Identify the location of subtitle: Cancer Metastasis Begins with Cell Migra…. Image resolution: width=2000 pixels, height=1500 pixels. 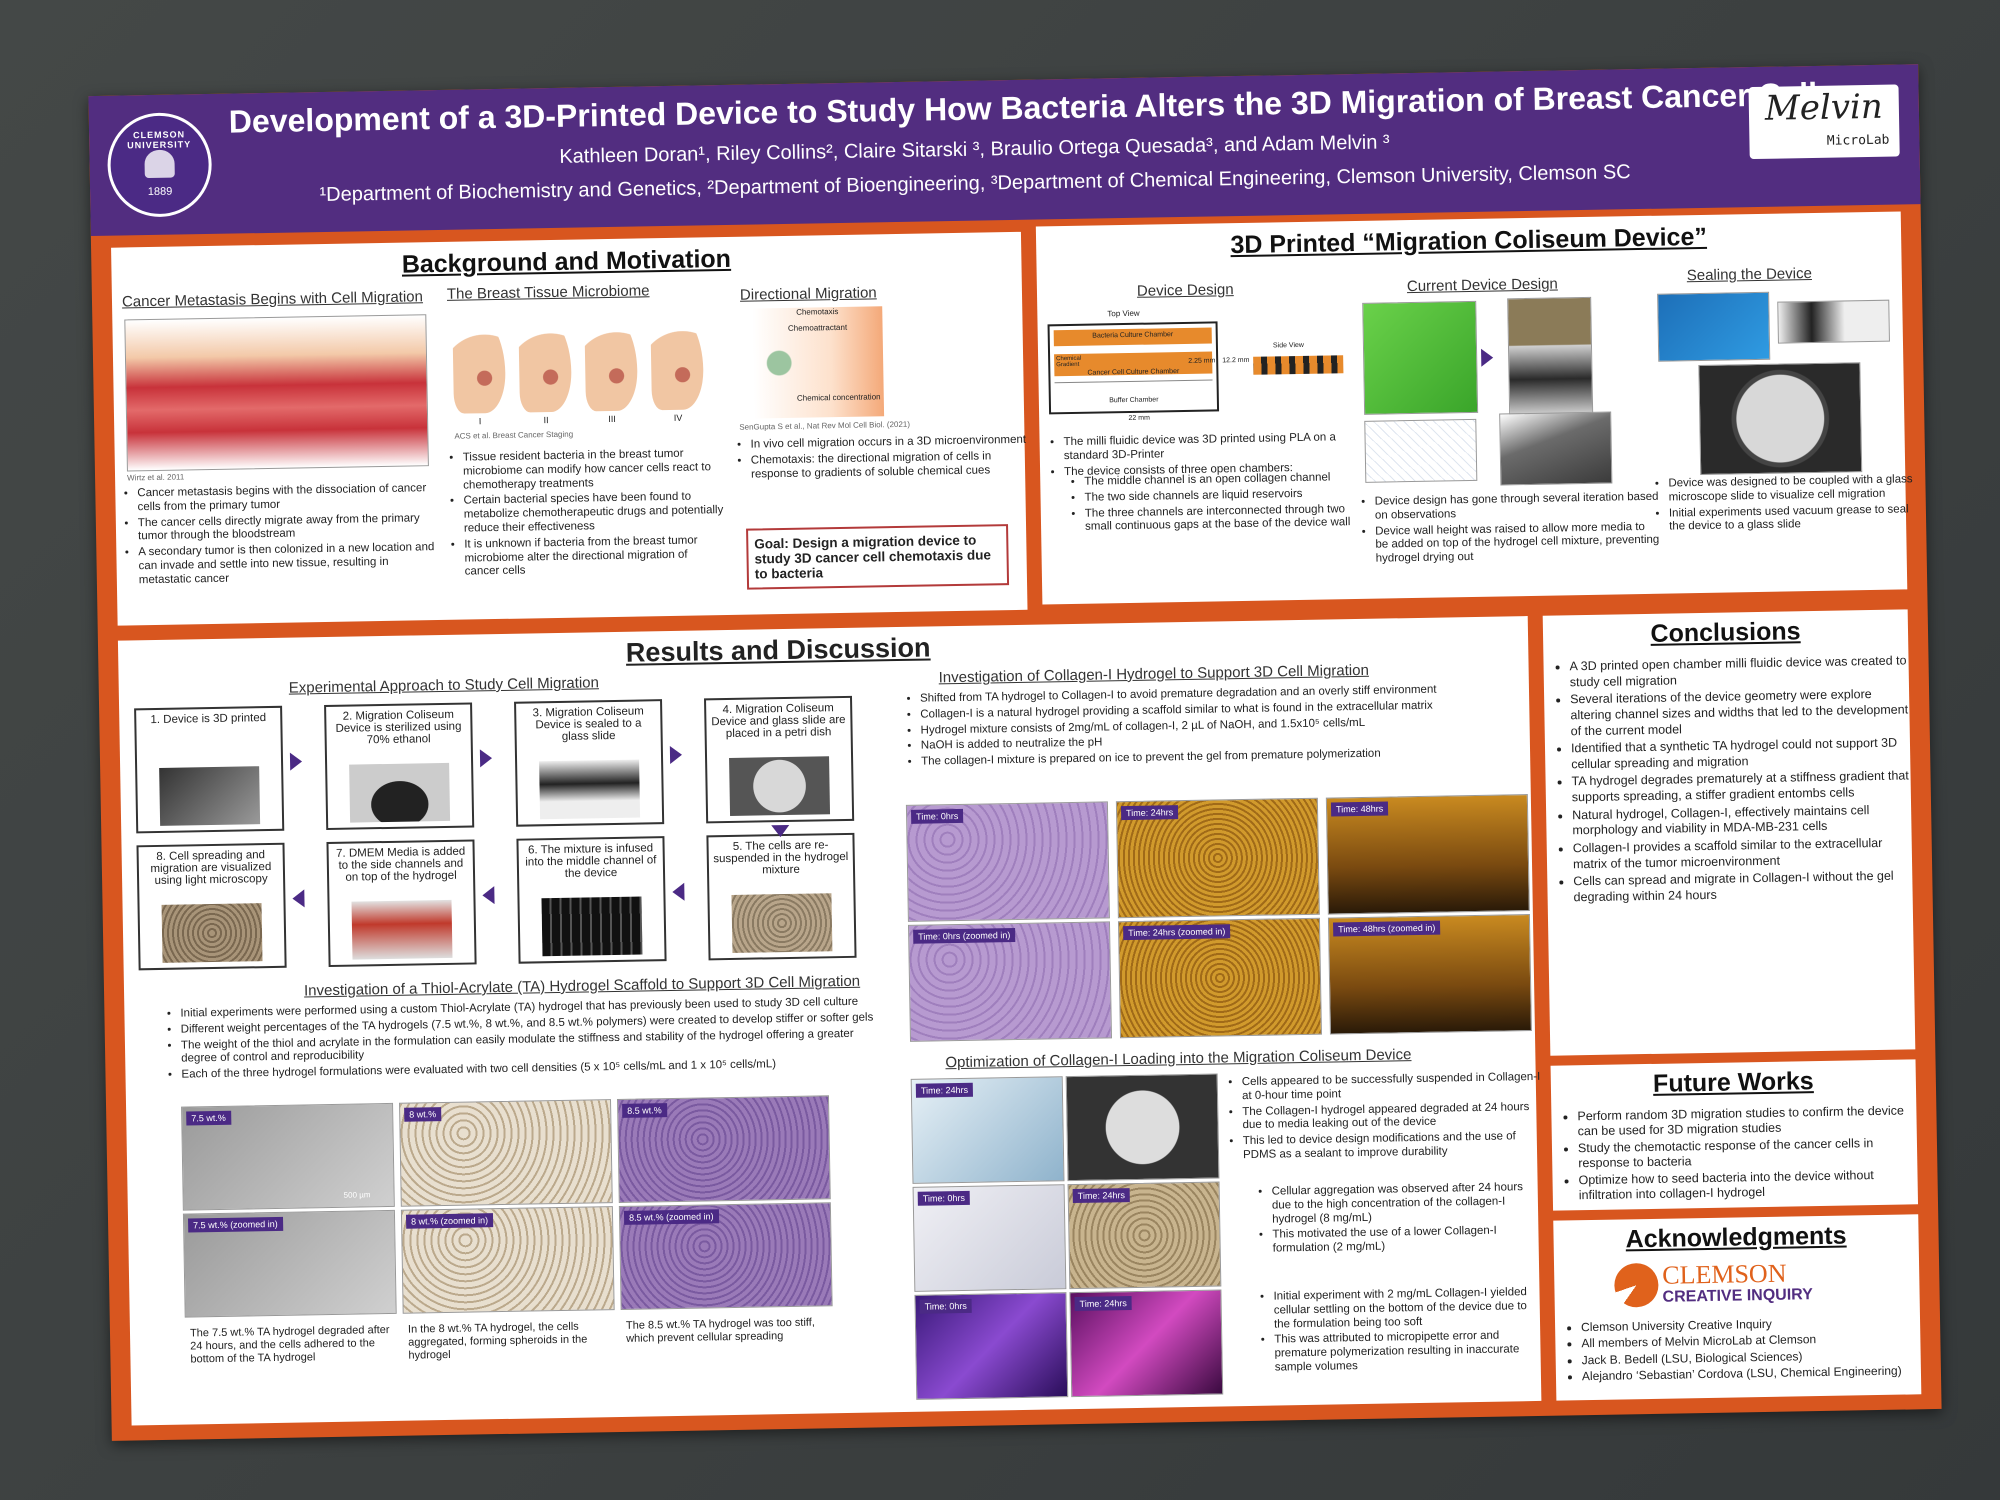
(272, 299).